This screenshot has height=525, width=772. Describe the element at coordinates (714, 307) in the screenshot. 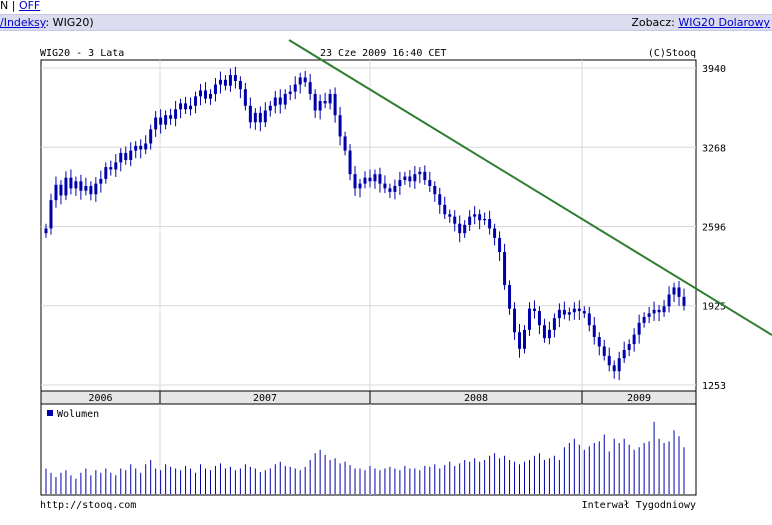

I see `price-tick-label: 1925` at that location.